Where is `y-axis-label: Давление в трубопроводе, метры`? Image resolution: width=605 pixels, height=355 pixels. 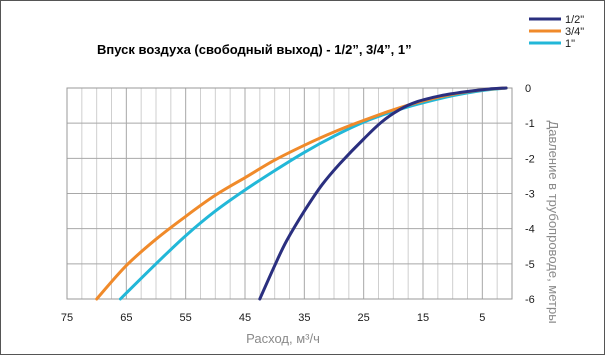
y-axis-label: Давление в трубопроводе, метры is located at coordinates (553, 221).